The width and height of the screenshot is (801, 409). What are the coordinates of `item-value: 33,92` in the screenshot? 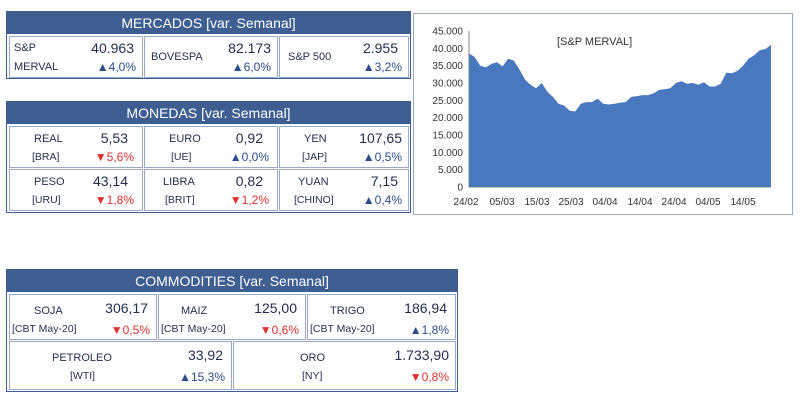 It's located at (205, 355).